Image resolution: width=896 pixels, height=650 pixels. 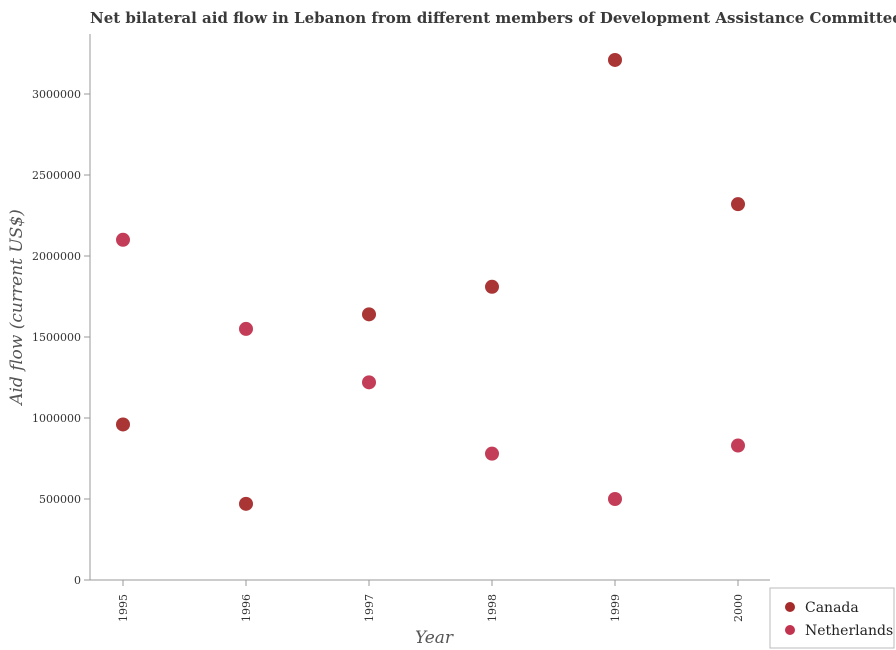 I want to click on x-tick-label: 1996, so click(x=246, y=608).